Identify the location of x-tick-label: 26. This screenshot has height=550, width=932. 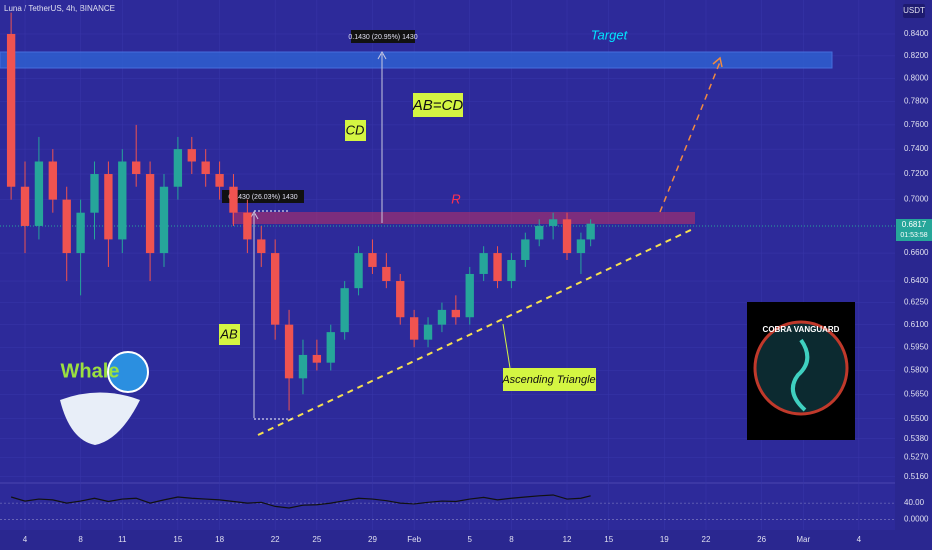
(761, 539).